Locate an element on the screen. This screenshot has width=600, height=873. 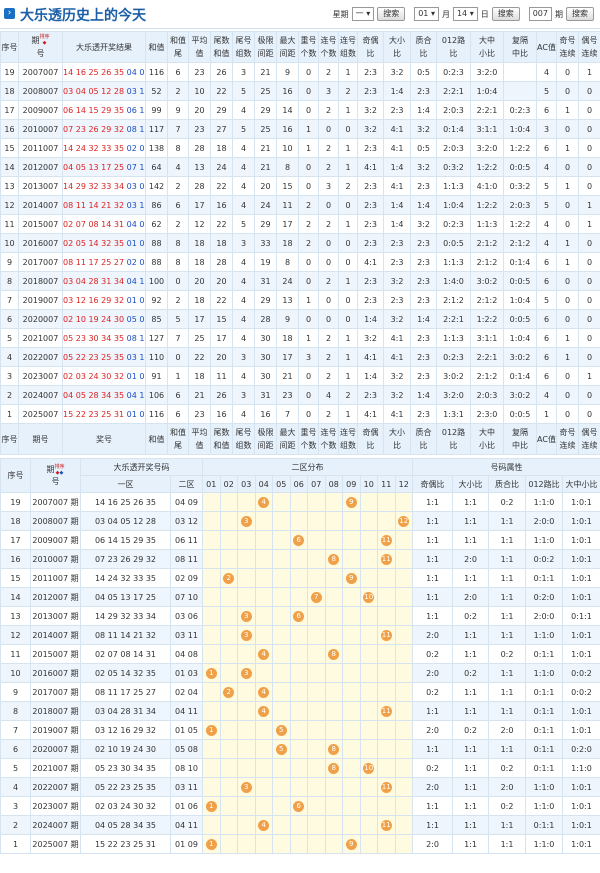
back-numbers: 03 12 is located at coordinates (186, 521).